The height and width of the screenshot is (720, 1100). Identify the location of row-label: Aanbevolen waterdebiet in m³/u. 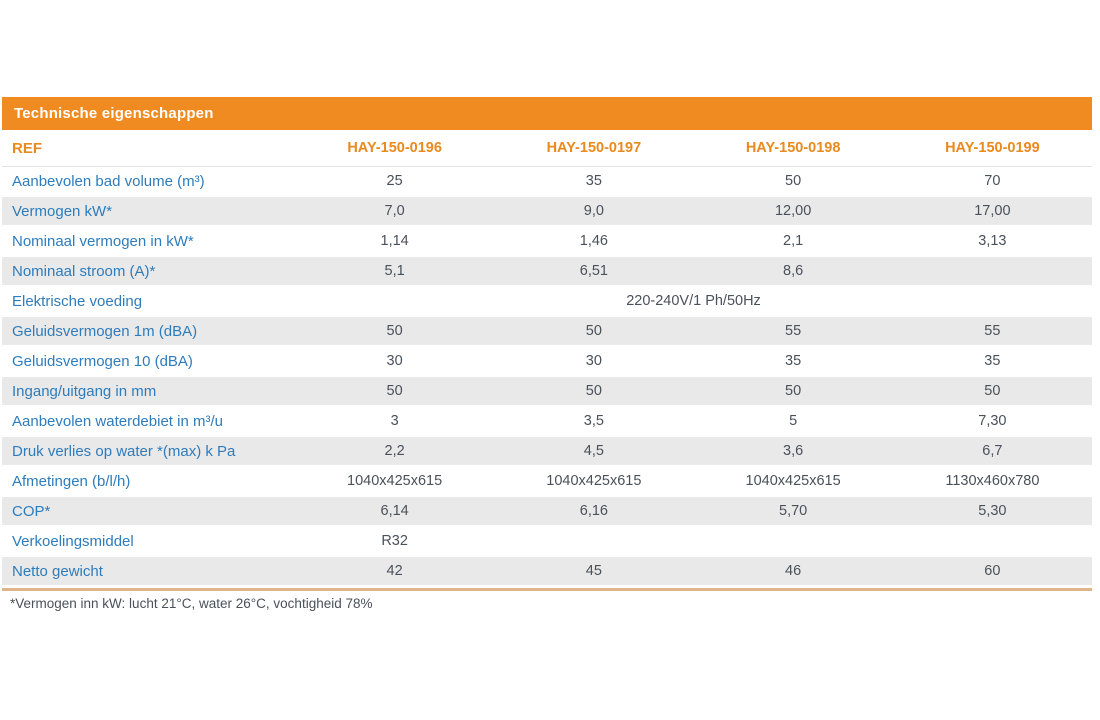
(117, 421).